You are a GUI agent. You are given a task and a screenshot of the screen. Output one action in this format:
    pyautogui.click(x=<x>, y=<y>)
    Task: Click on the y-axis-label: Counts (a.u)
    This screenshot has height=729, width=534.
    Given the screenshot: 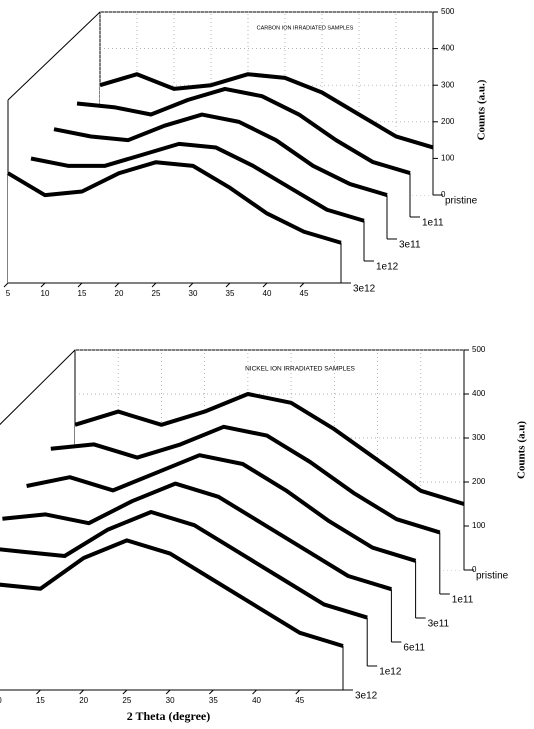 What is the action you would take?
    pyautogui.click(x=522, y=450)
    